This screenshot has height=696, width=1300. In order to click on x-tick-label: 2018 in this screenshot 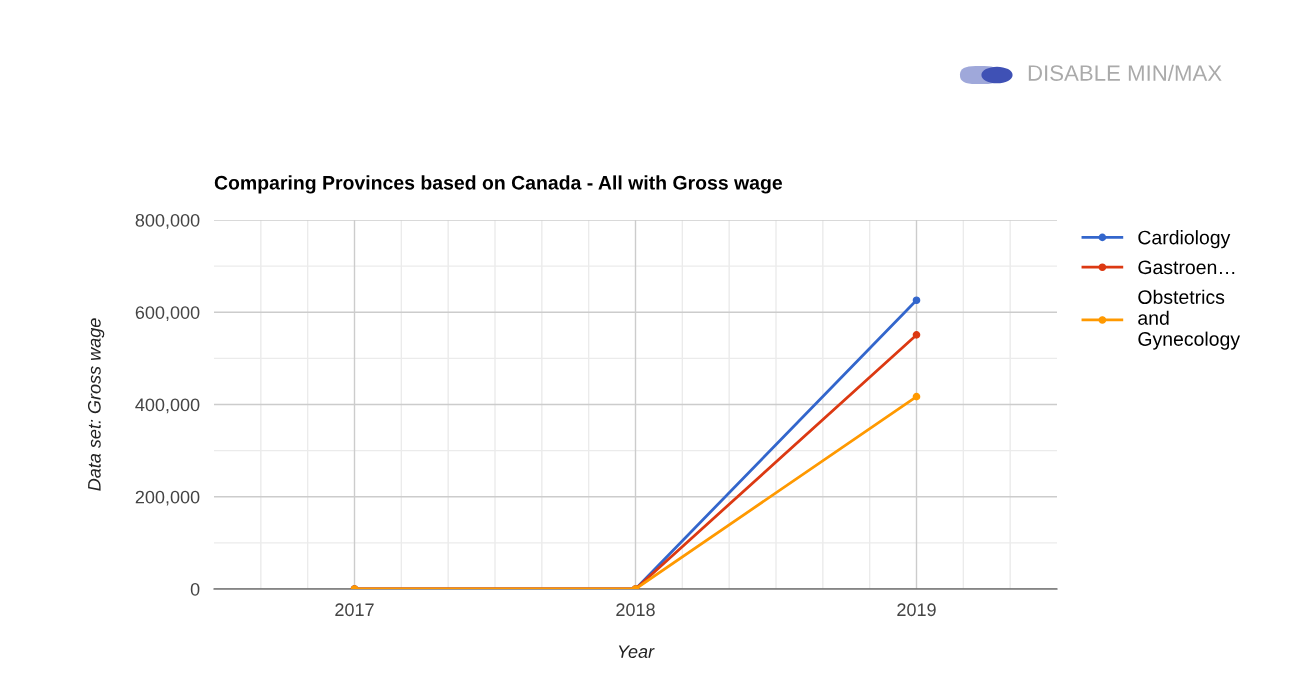, I will do `click(635, 610)`.